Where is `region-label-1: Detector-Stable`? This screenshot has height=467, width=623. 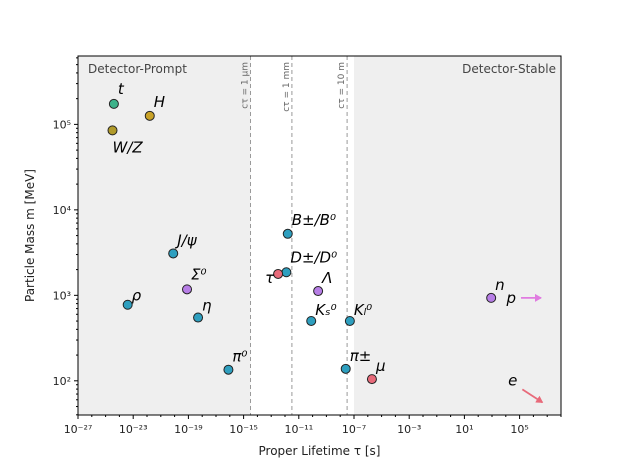
region-label-1: Detector-Stable is located at coordinates (509, 69).